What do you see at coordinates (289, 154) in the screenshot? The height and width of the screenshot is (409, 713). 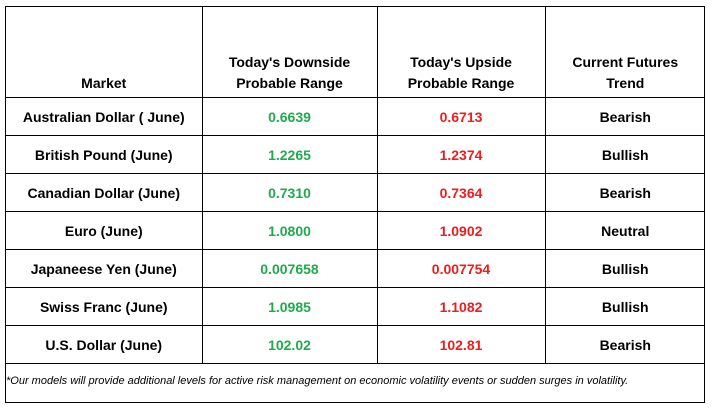 I see `downside-cell: 1.2265` at bounding box center [289, 154].